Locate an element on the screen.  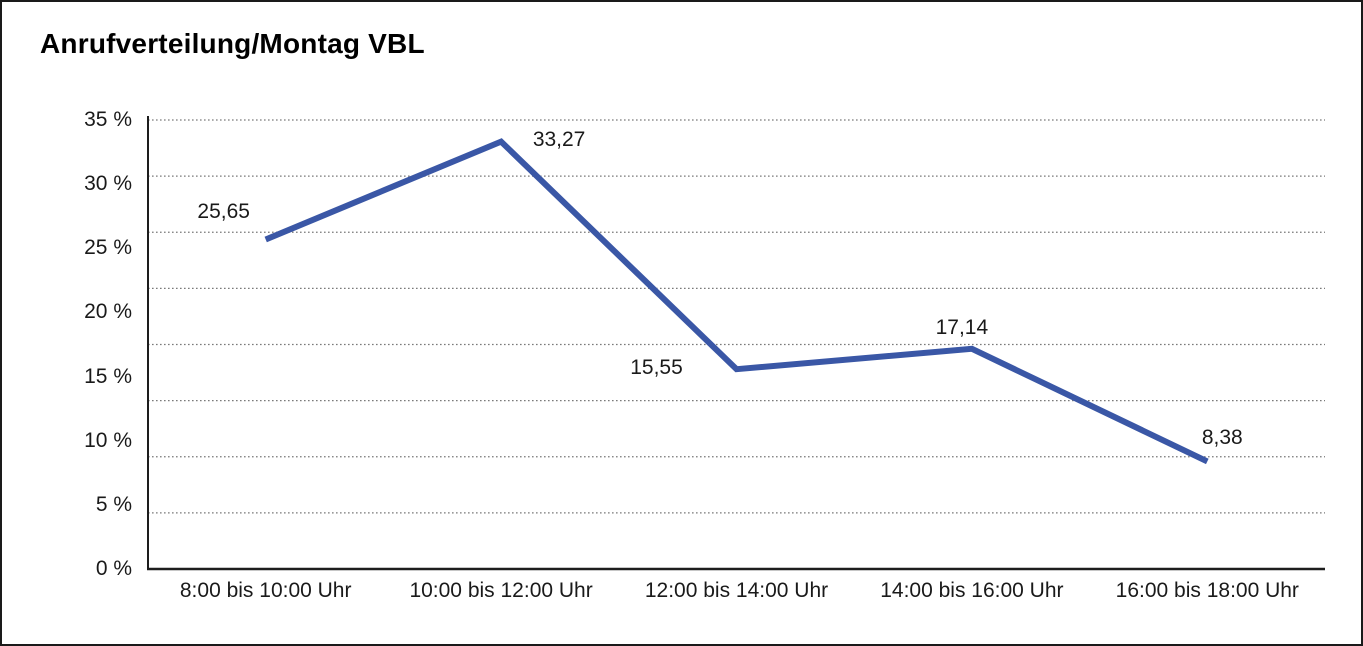
x-category-label: 10:00 bis 12:00 Uhr is located at coordinates (501, 590).